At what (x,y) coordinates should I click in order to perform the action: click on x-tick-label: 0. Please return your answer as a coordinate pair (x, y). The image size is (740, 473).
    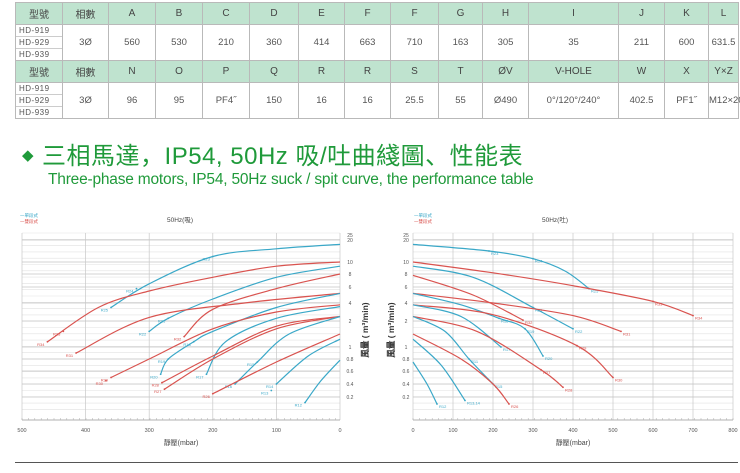
    Looking at the image, I should click on (339, 431).